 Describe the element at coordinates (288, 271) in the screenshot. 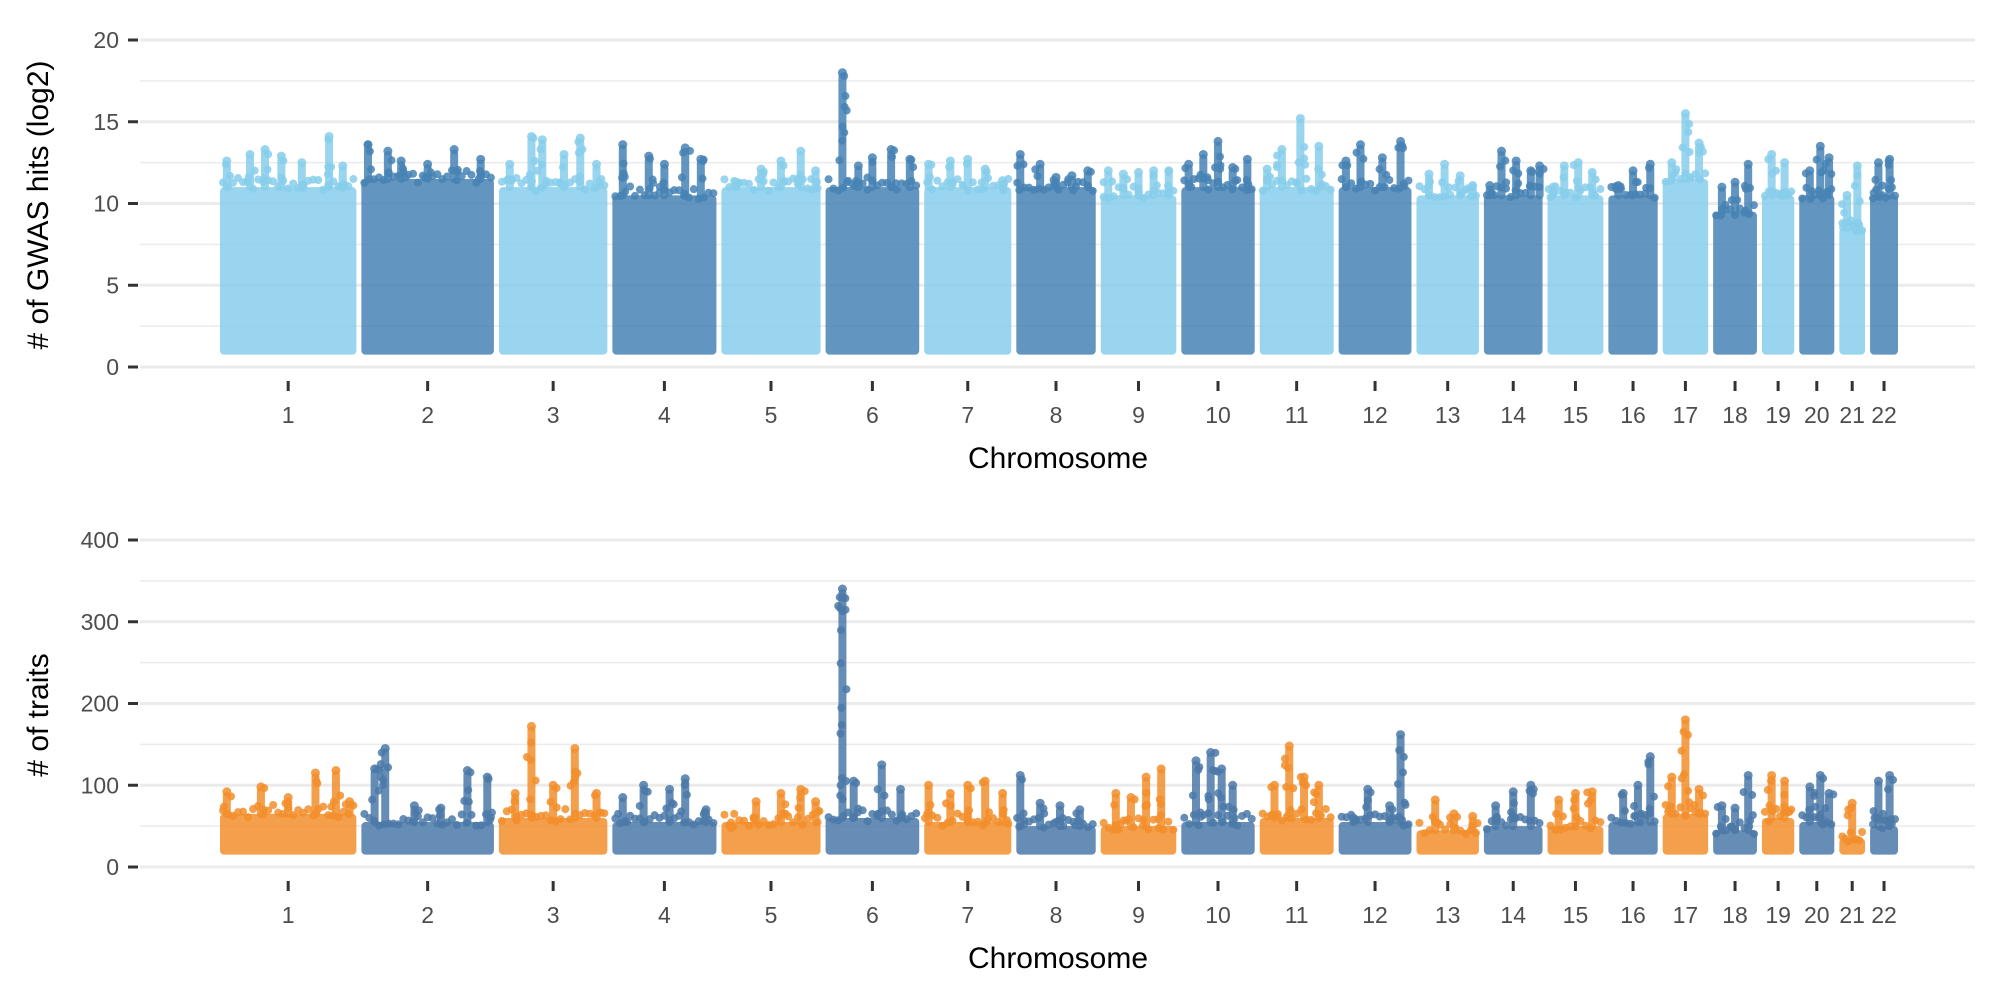

I see `chromosome-1-point-band` at that location.